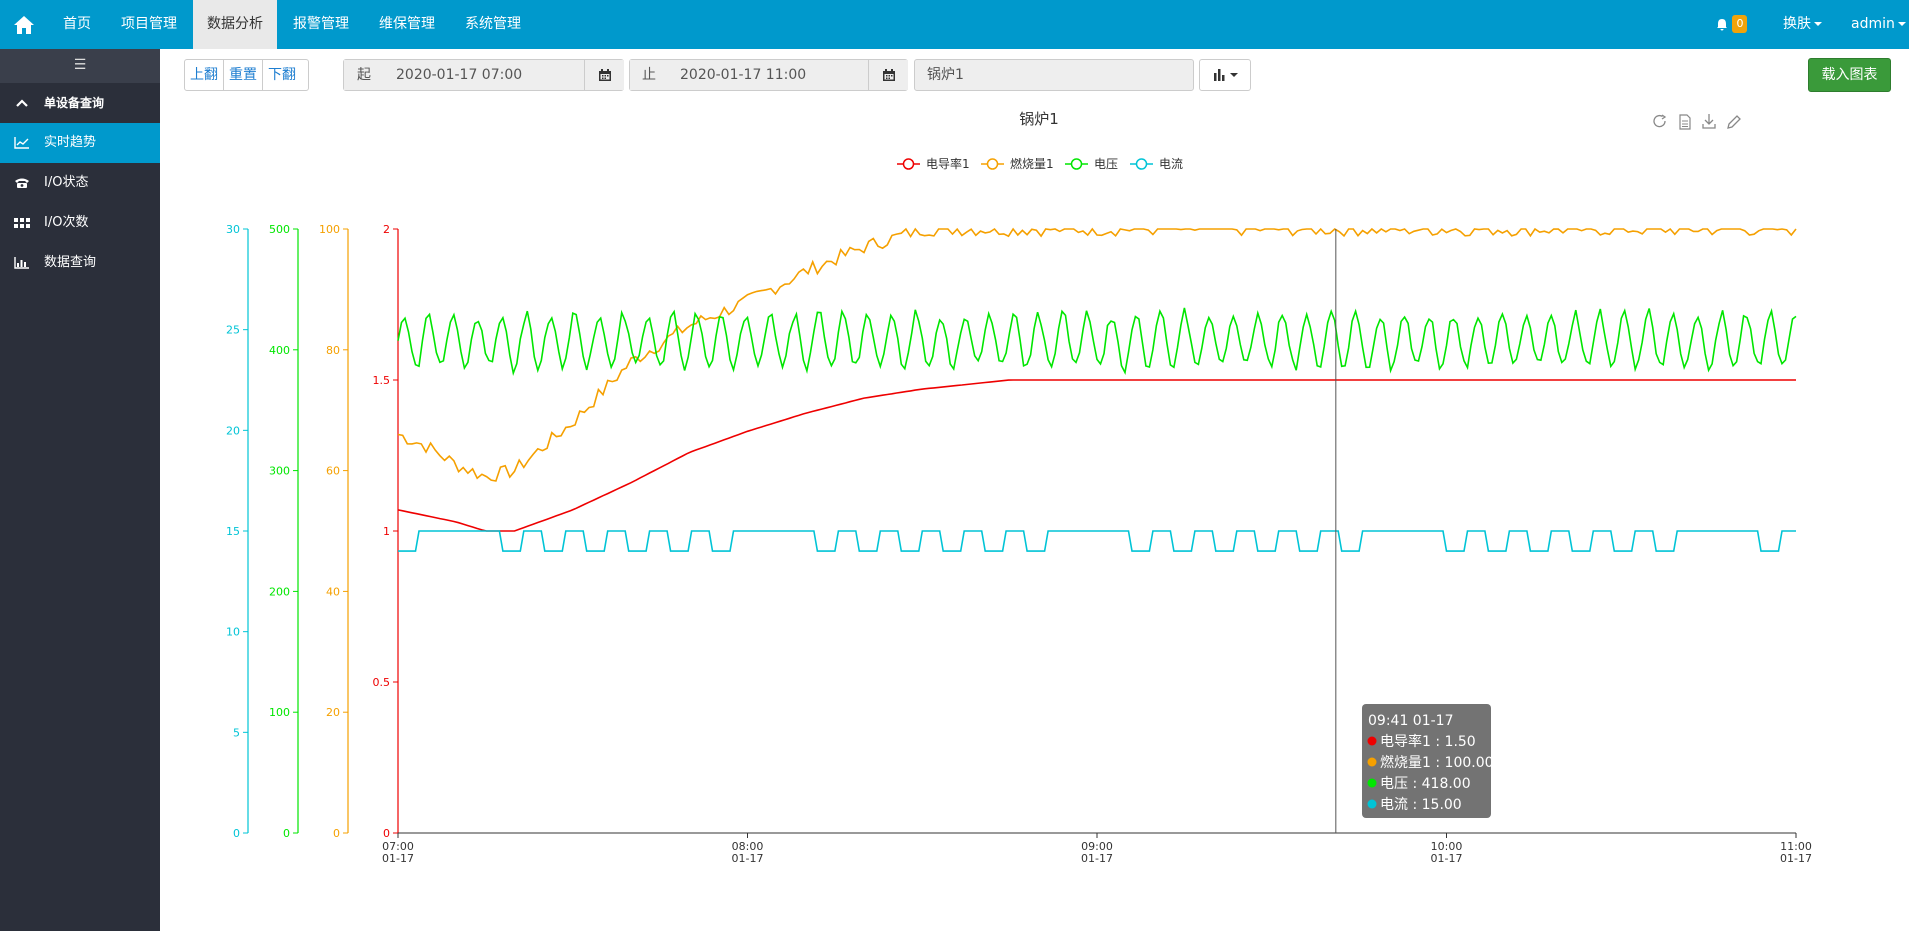 This screenshot has width=1909, height=931. Describe the element at coordinates (1225, 75) in the screenshot. I see `chart-type-dropdown` at that location.